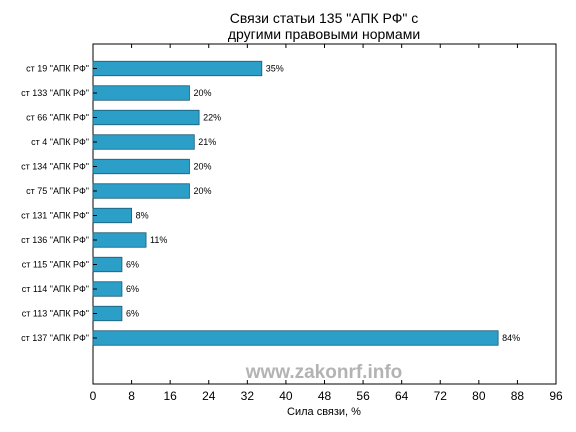 Image resolution: width=576 pixels, height=432 pixels. Describe the element at coordinates (60, 142) in the screenshot. I see `category-label: ст 4 "АПК РФ"` at that location.